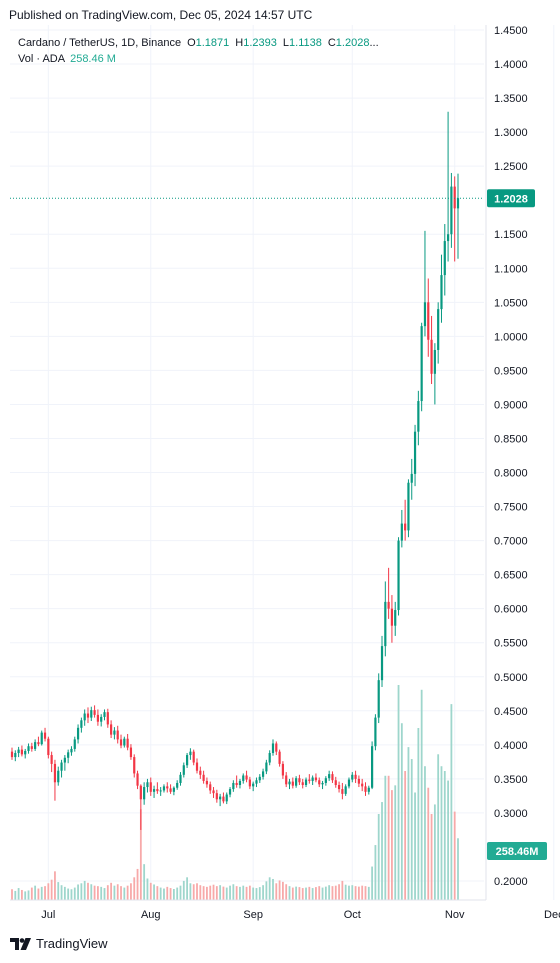 This screenshot has width=560, height=963. I want to click on volume-label: Vol · ADA, so click(42, 59).